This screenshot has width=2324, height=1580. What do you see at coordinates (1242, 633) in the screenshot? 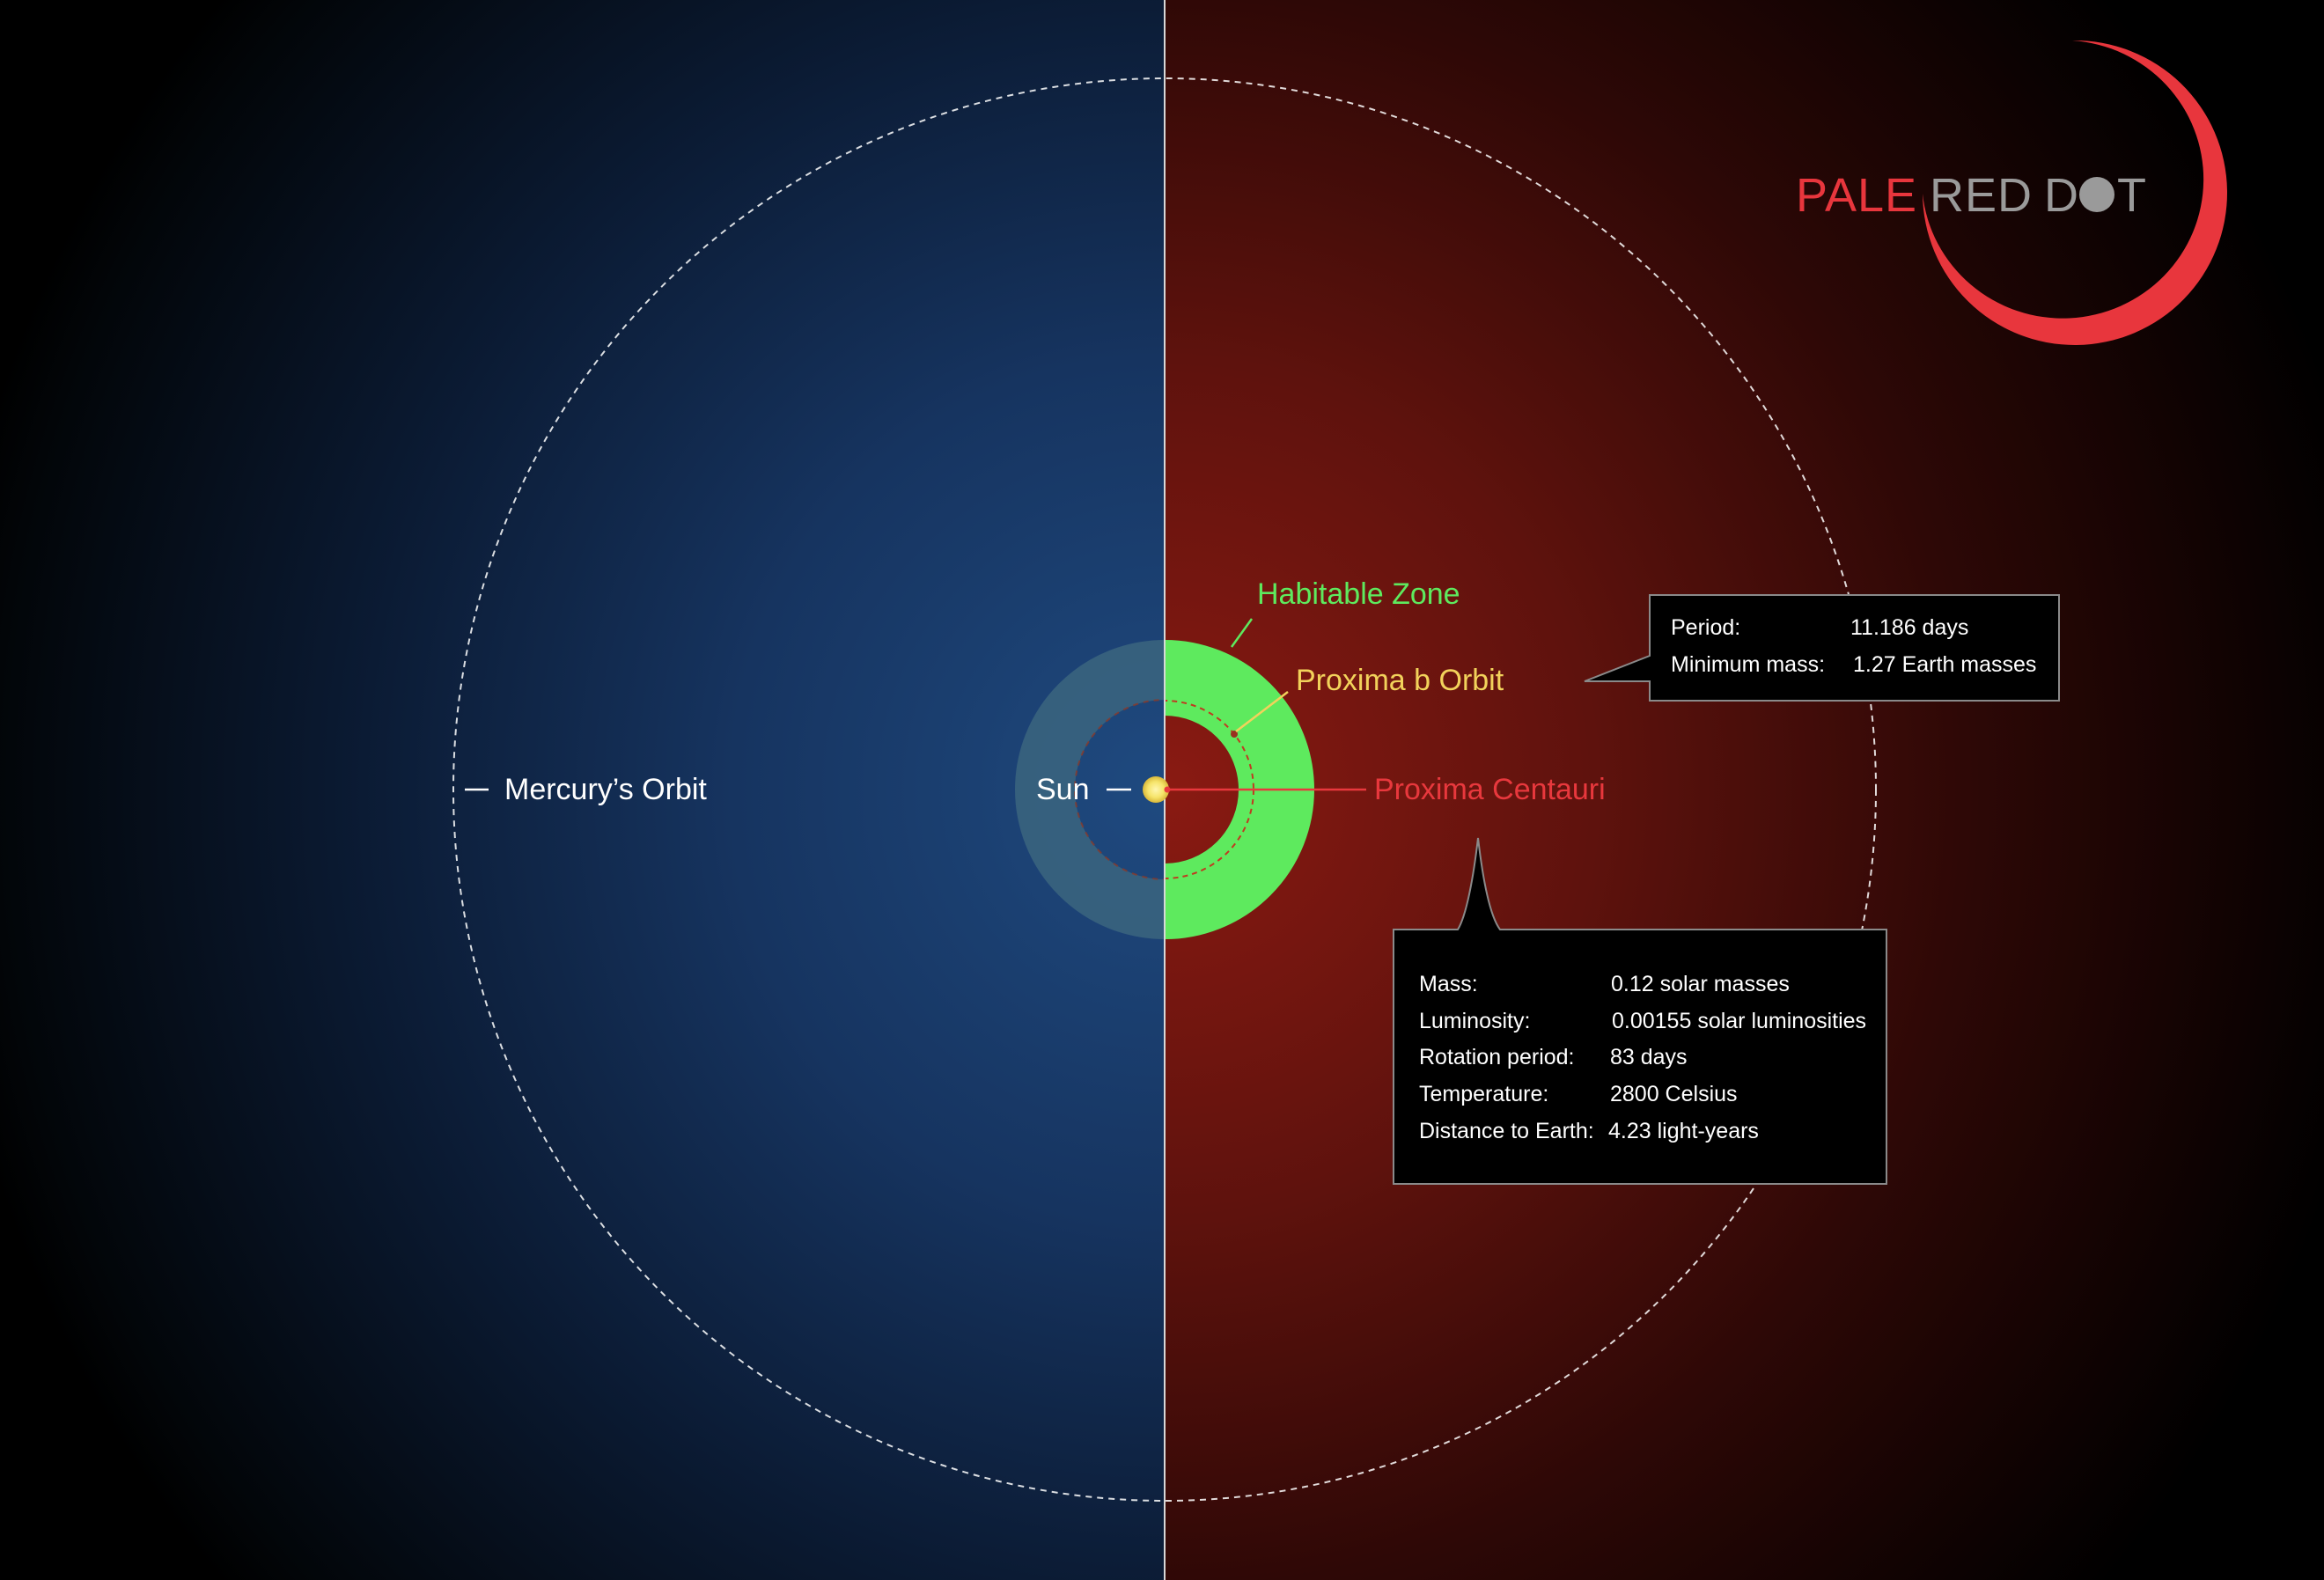
I see `habitable-zone-leader` at bounding box center [1242, 633].